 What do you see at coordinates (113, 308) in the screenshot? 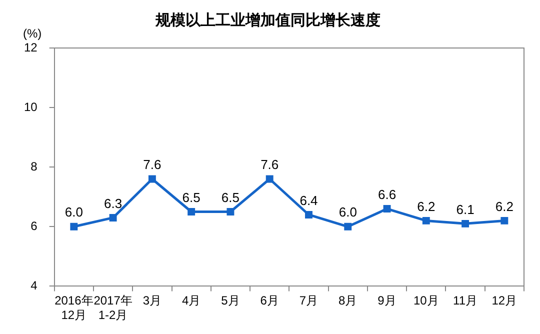
I see `x-tick-label: 2017年 1-2月` at bounding box center [113, 308].